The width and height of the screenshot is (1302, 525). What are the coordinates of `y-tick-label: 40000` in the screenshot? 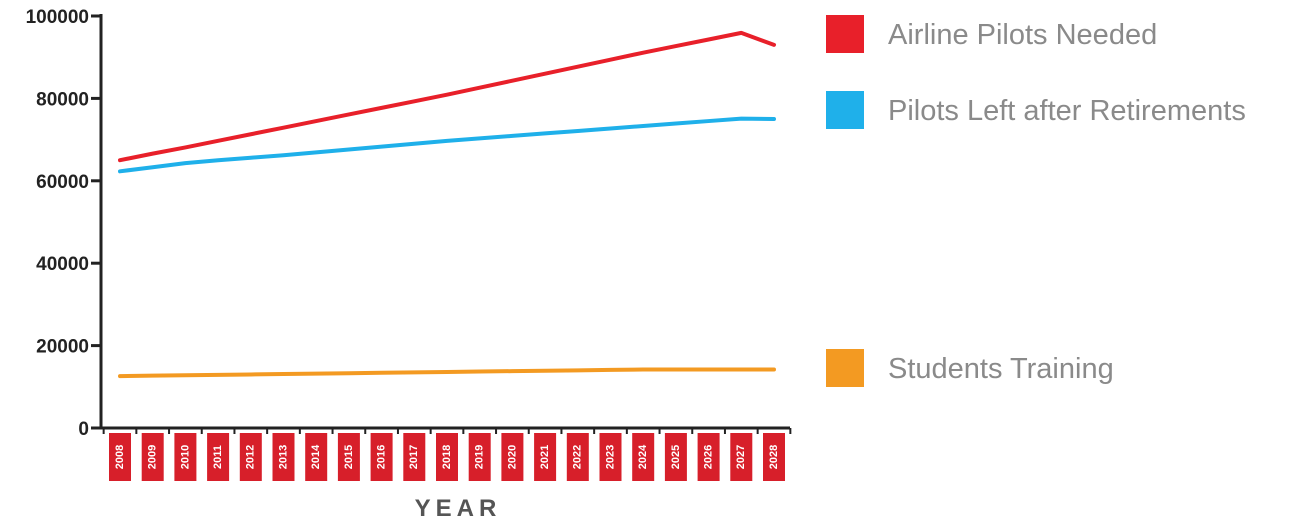 It's located at (62, 264).